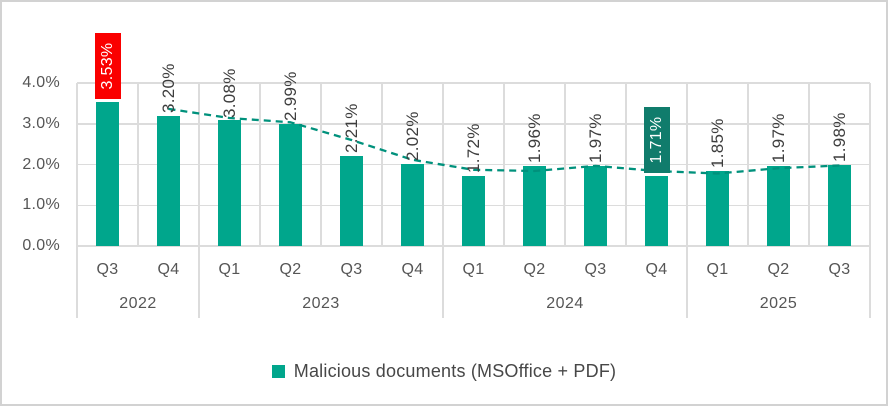 The width and height of the screenshot is (888, 406). What do you see at coordinates (351, 128) in the screenshot?
I see `value-label: 2.21%` at bounding box center [351, 128].